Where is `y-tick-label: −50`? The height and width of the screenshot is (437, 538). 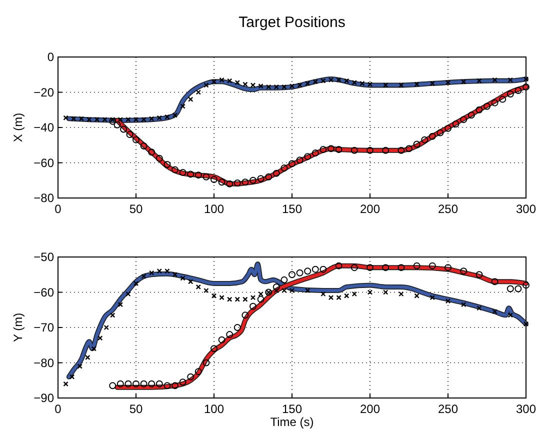 y-tick-label: −50 is located at coordinates (44, 257).